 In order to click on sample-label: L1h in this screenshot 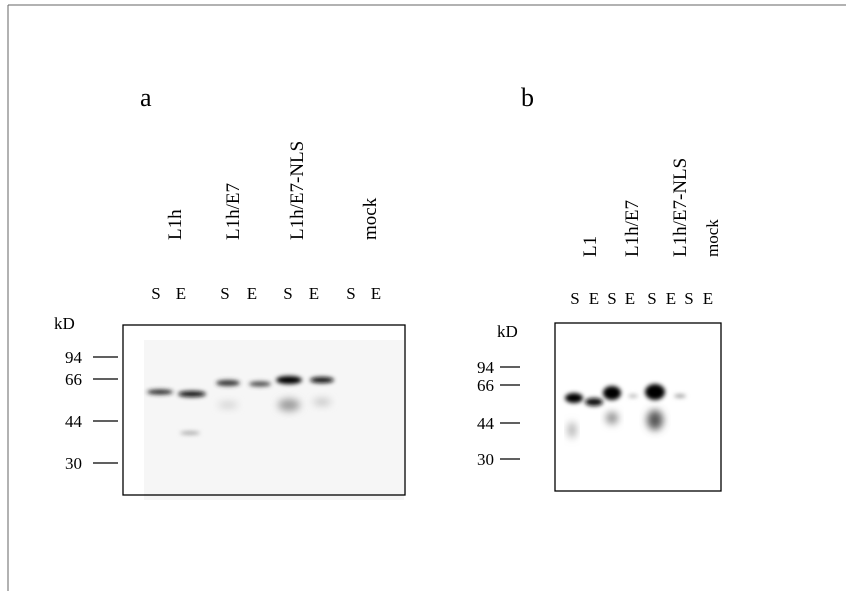, I will do `click(175, 224)`.